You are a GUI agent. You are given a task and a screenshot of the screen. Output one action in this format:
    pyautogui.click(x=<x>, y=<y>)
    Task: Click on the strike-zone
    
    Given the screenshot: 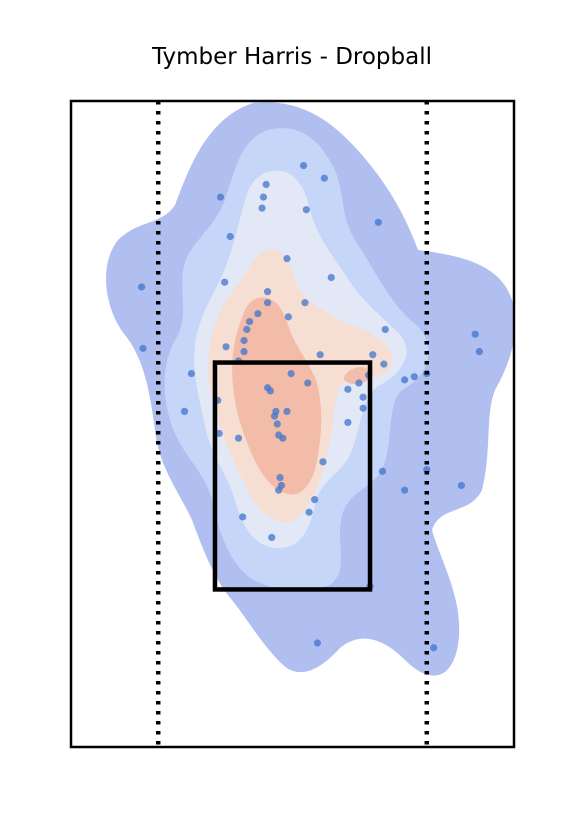 What is the action you would take?
    pyautogui.click(x=292, y=476)
    